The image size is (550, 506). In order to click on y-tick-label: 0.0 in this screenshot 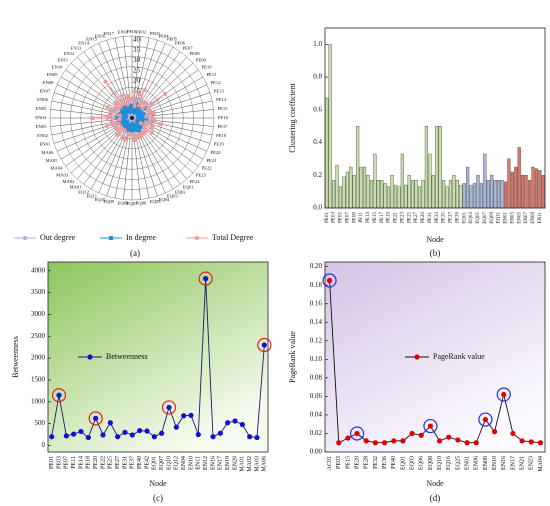, I will do `click(317, 208)`.